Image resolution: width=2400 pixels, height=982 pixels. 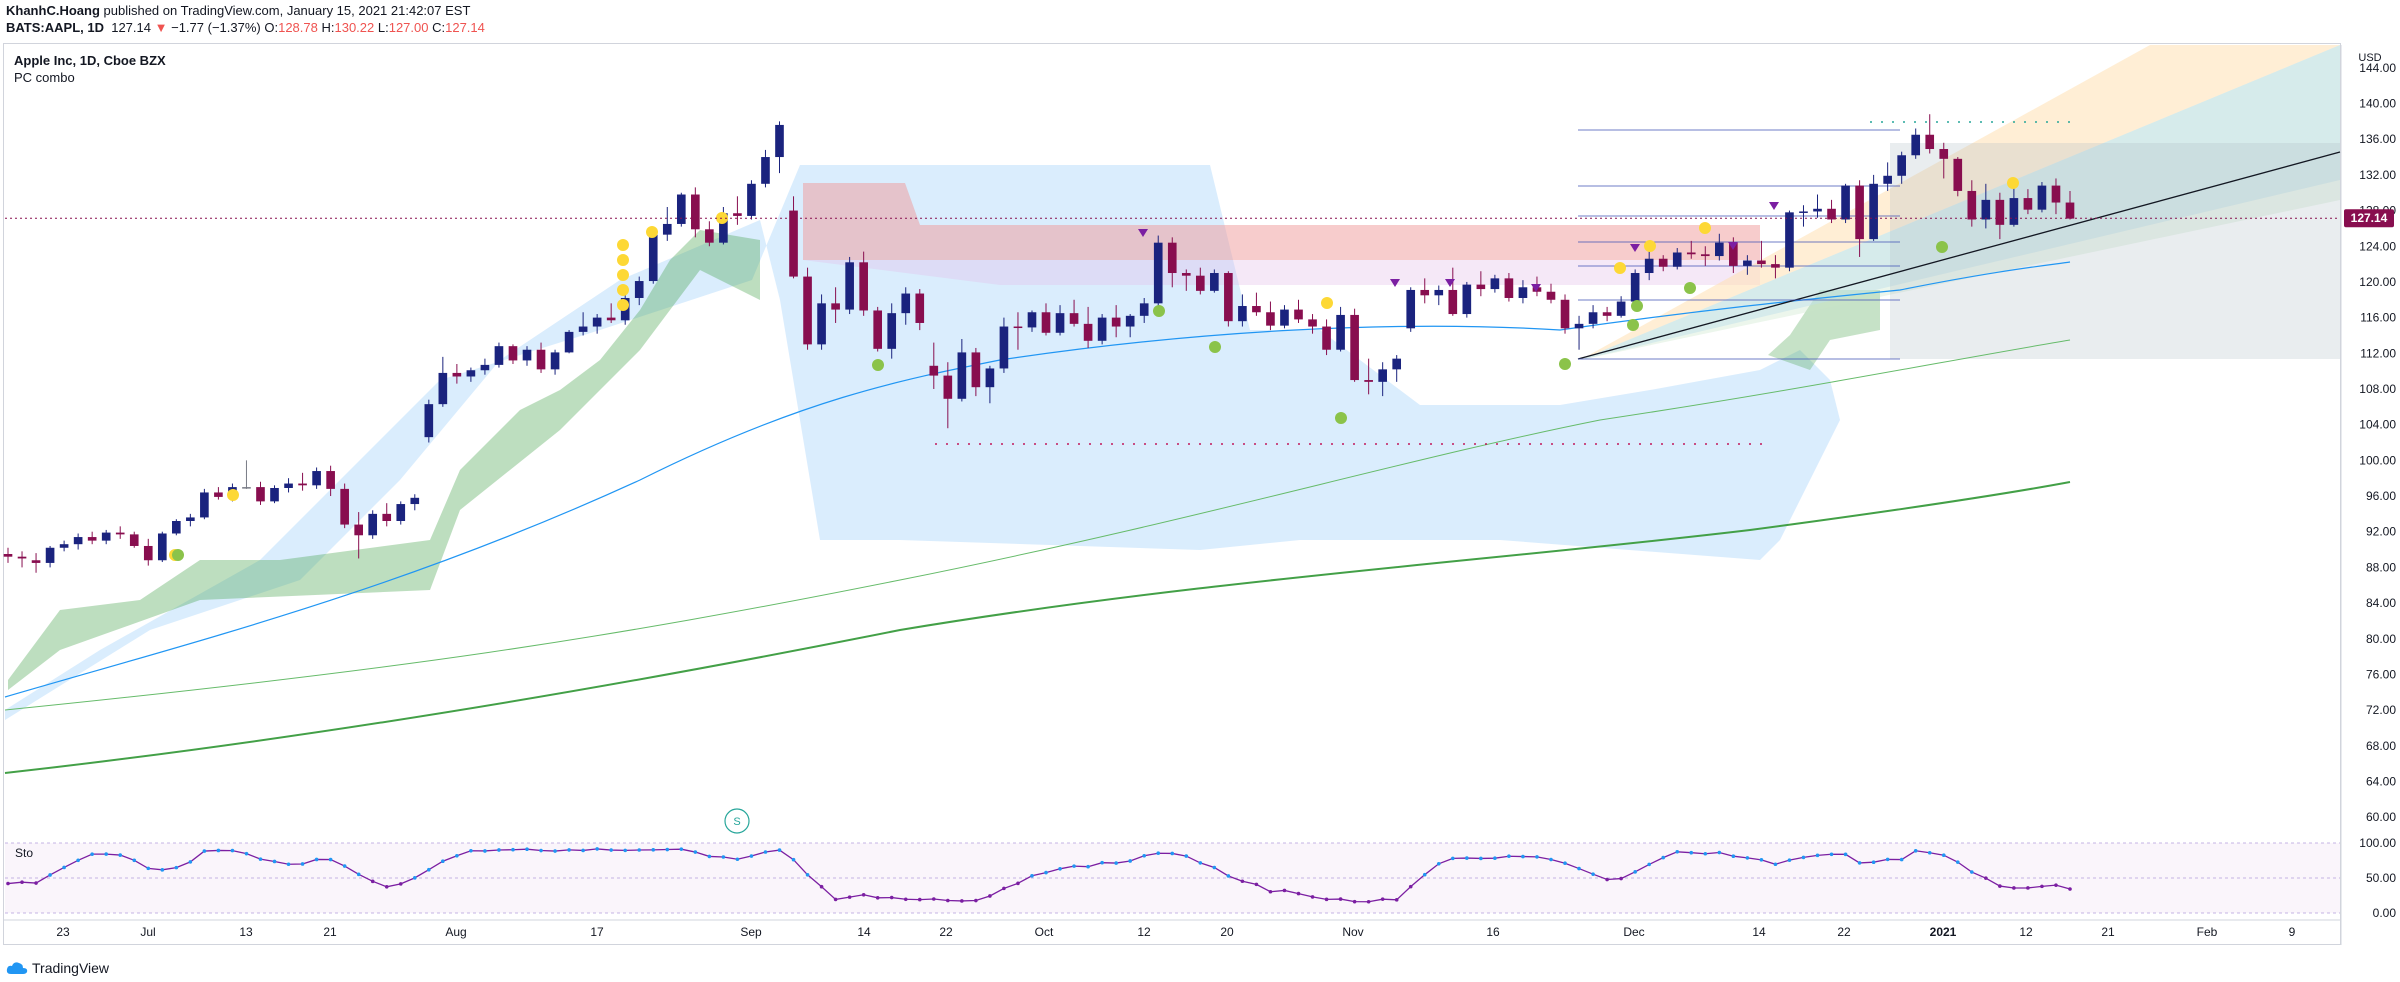 I want to click on price-tick: 136.00, so click(x=2377, y=139).